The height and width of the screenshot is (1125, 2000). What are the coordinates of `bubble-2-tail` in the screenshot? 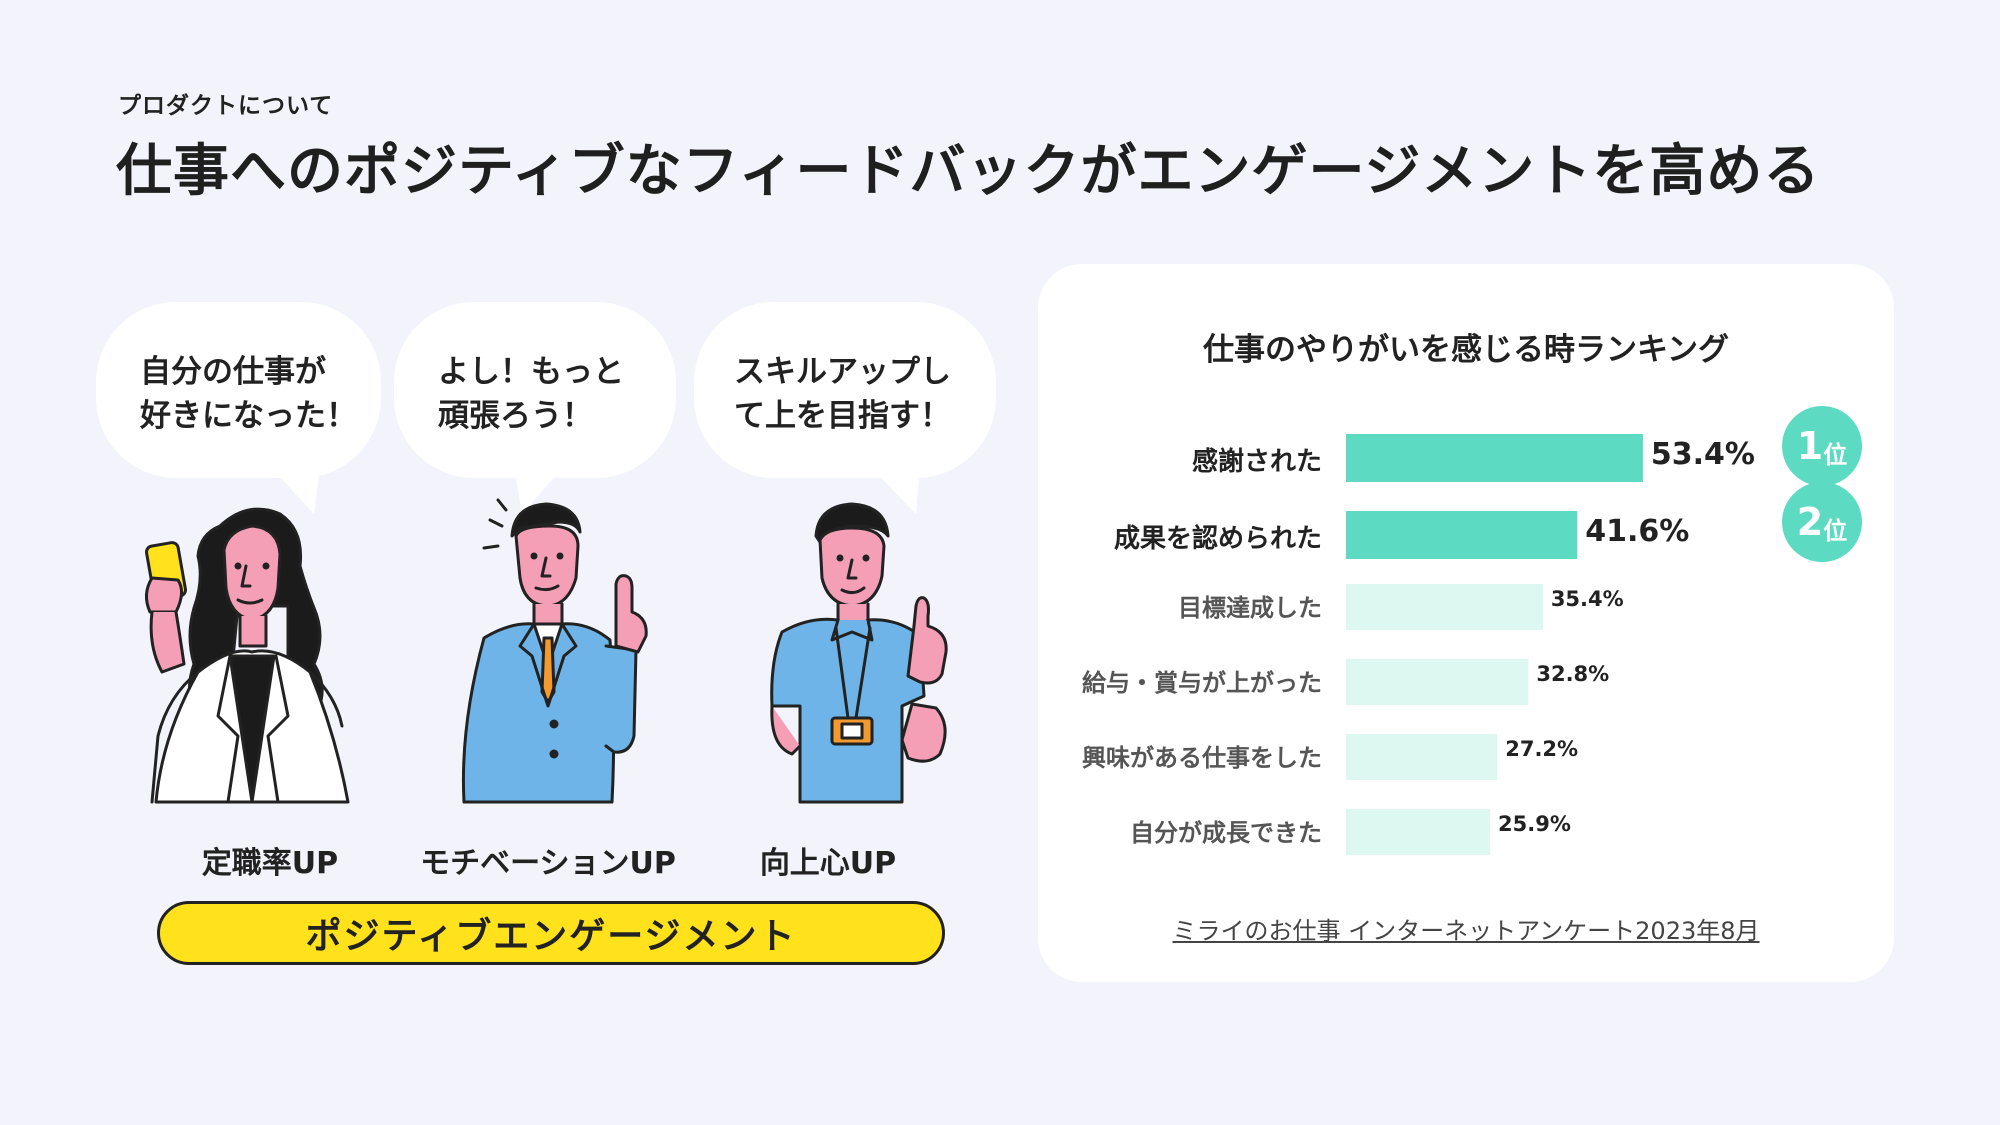 It's located at (539, 490).